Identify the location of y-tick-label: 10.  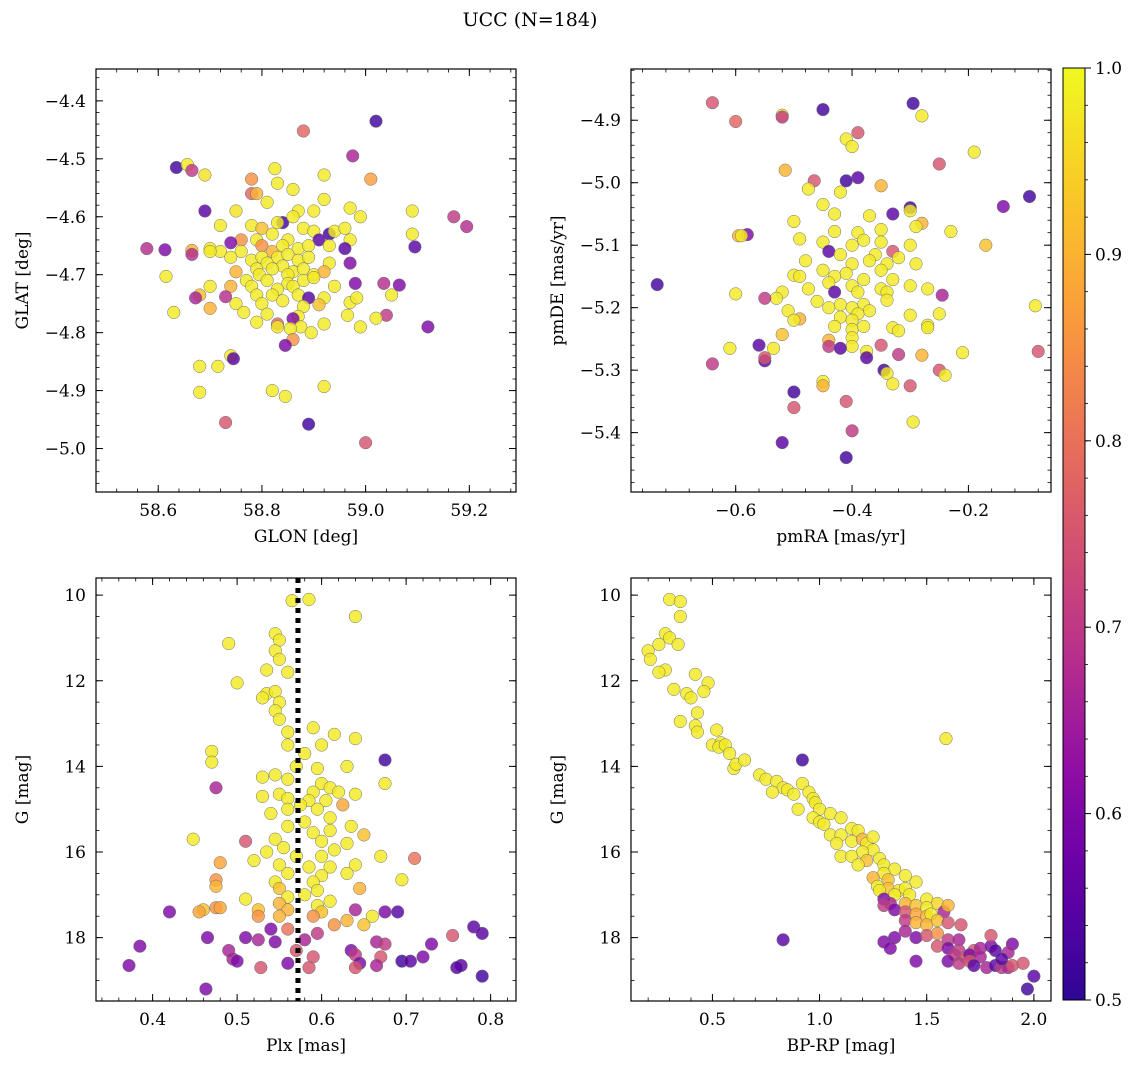
(610, 596).